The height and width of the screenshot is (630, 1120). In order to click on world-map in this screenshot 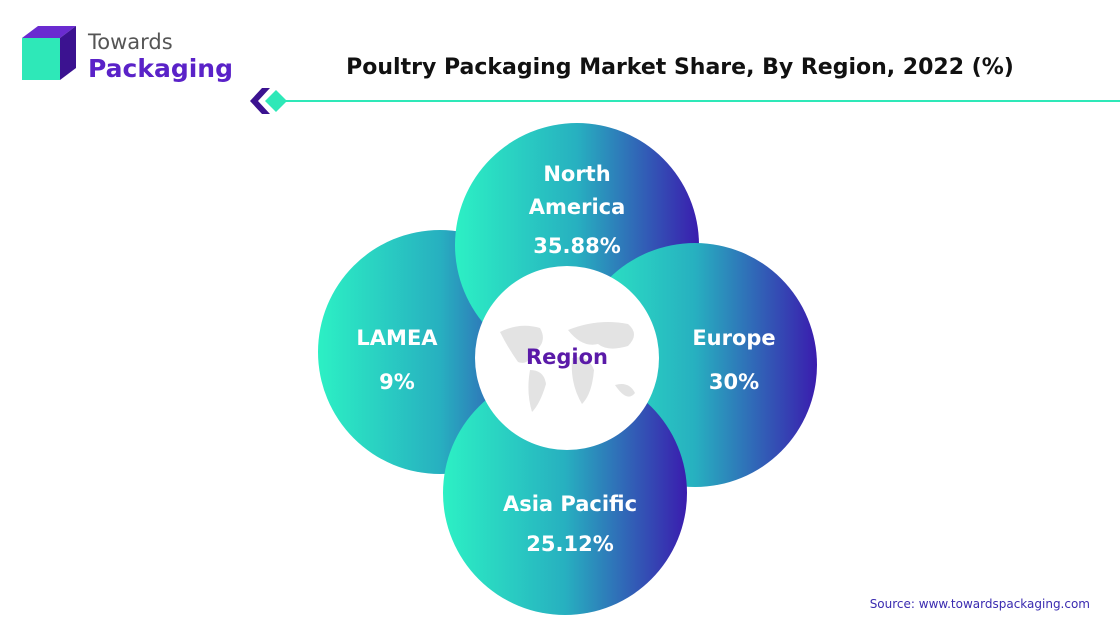, I will do `click(567, 367)`.